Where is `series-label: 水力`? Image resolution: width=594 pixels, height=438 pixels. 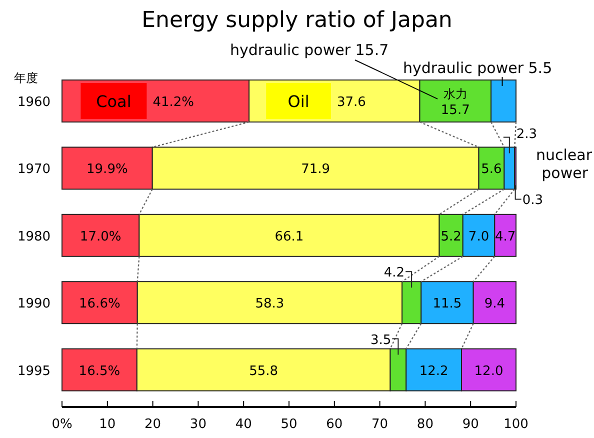
series-label: 水力 is located at coordinates (455, 94).